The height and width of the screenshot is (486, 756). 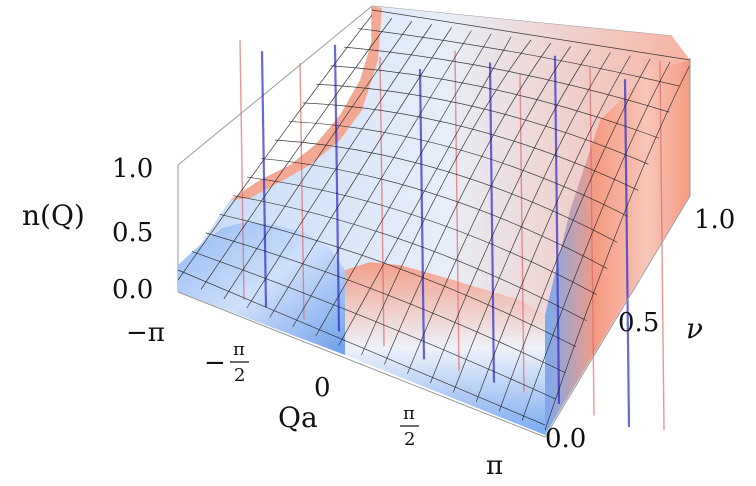 I want to click on surface-right, so click(x=617, y=247).